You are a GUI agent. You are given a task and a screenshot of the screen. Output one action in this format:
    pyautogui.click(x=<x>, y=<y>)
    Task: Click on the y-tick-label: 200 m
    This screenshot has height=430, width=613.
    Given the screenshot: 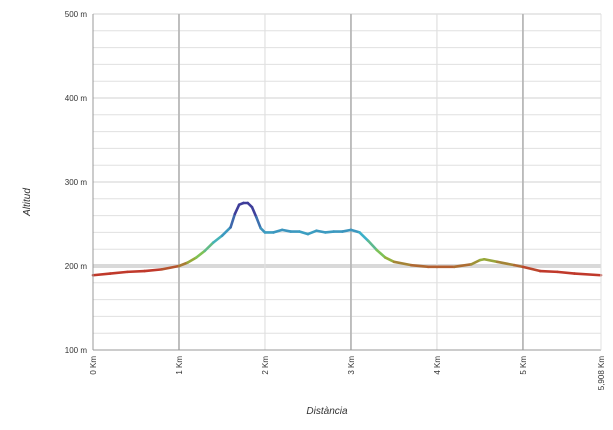 What is the action you would take?
    pyautogui.click(x=76, y=266)
    